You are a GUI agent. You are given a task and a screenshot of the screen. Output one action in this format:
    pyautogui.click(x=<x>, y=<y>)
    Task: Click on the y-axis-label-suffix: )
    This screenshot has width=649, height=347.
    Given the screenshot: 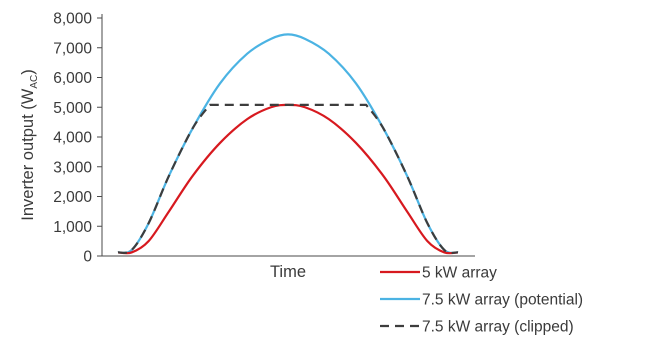 What is the action you would take?
    pyautogui.click(x=28, y=72)
    